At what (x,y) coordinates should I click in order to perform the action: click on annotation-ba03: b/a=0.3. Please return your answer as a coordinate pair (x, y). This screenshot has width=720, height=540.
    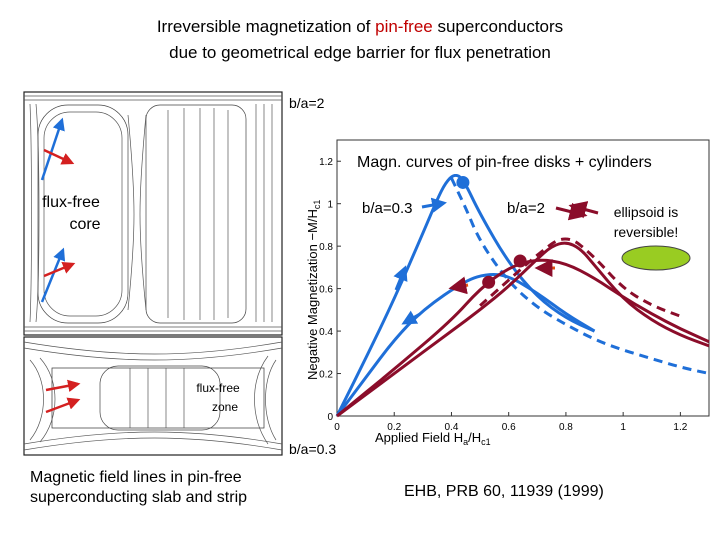
    Looking at the image, I should click on (387, 208).